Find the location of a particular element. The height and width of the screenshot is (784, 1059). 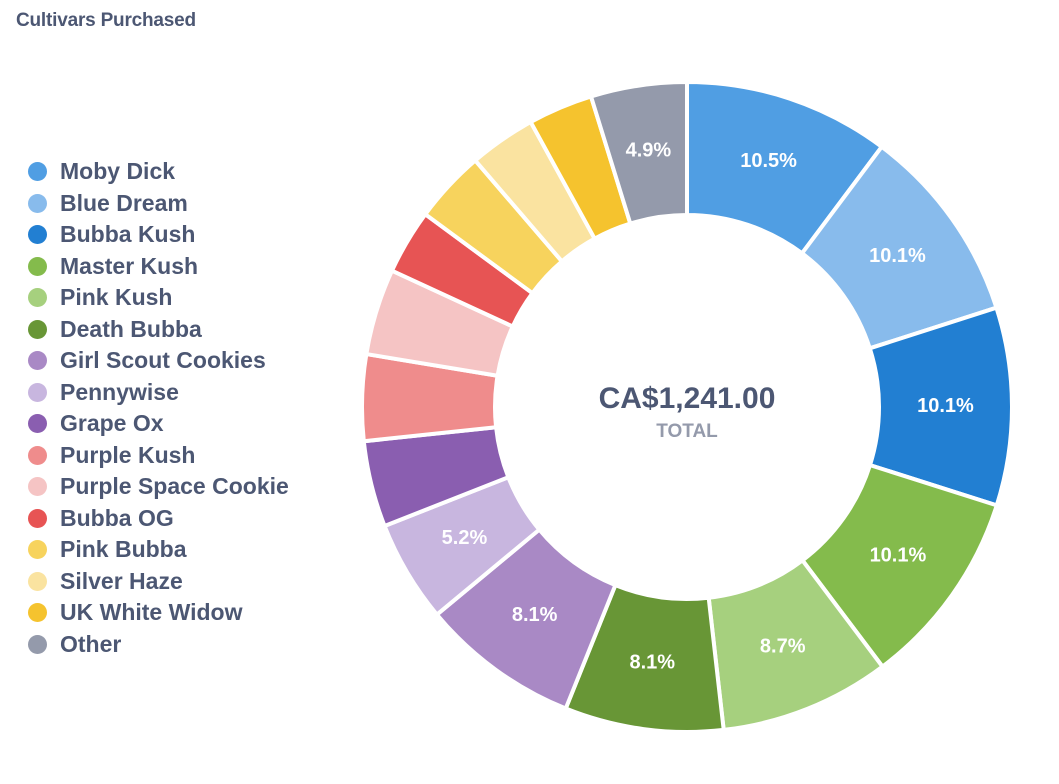

legend-label: Moby Dick is located at coordinates (118, 171).